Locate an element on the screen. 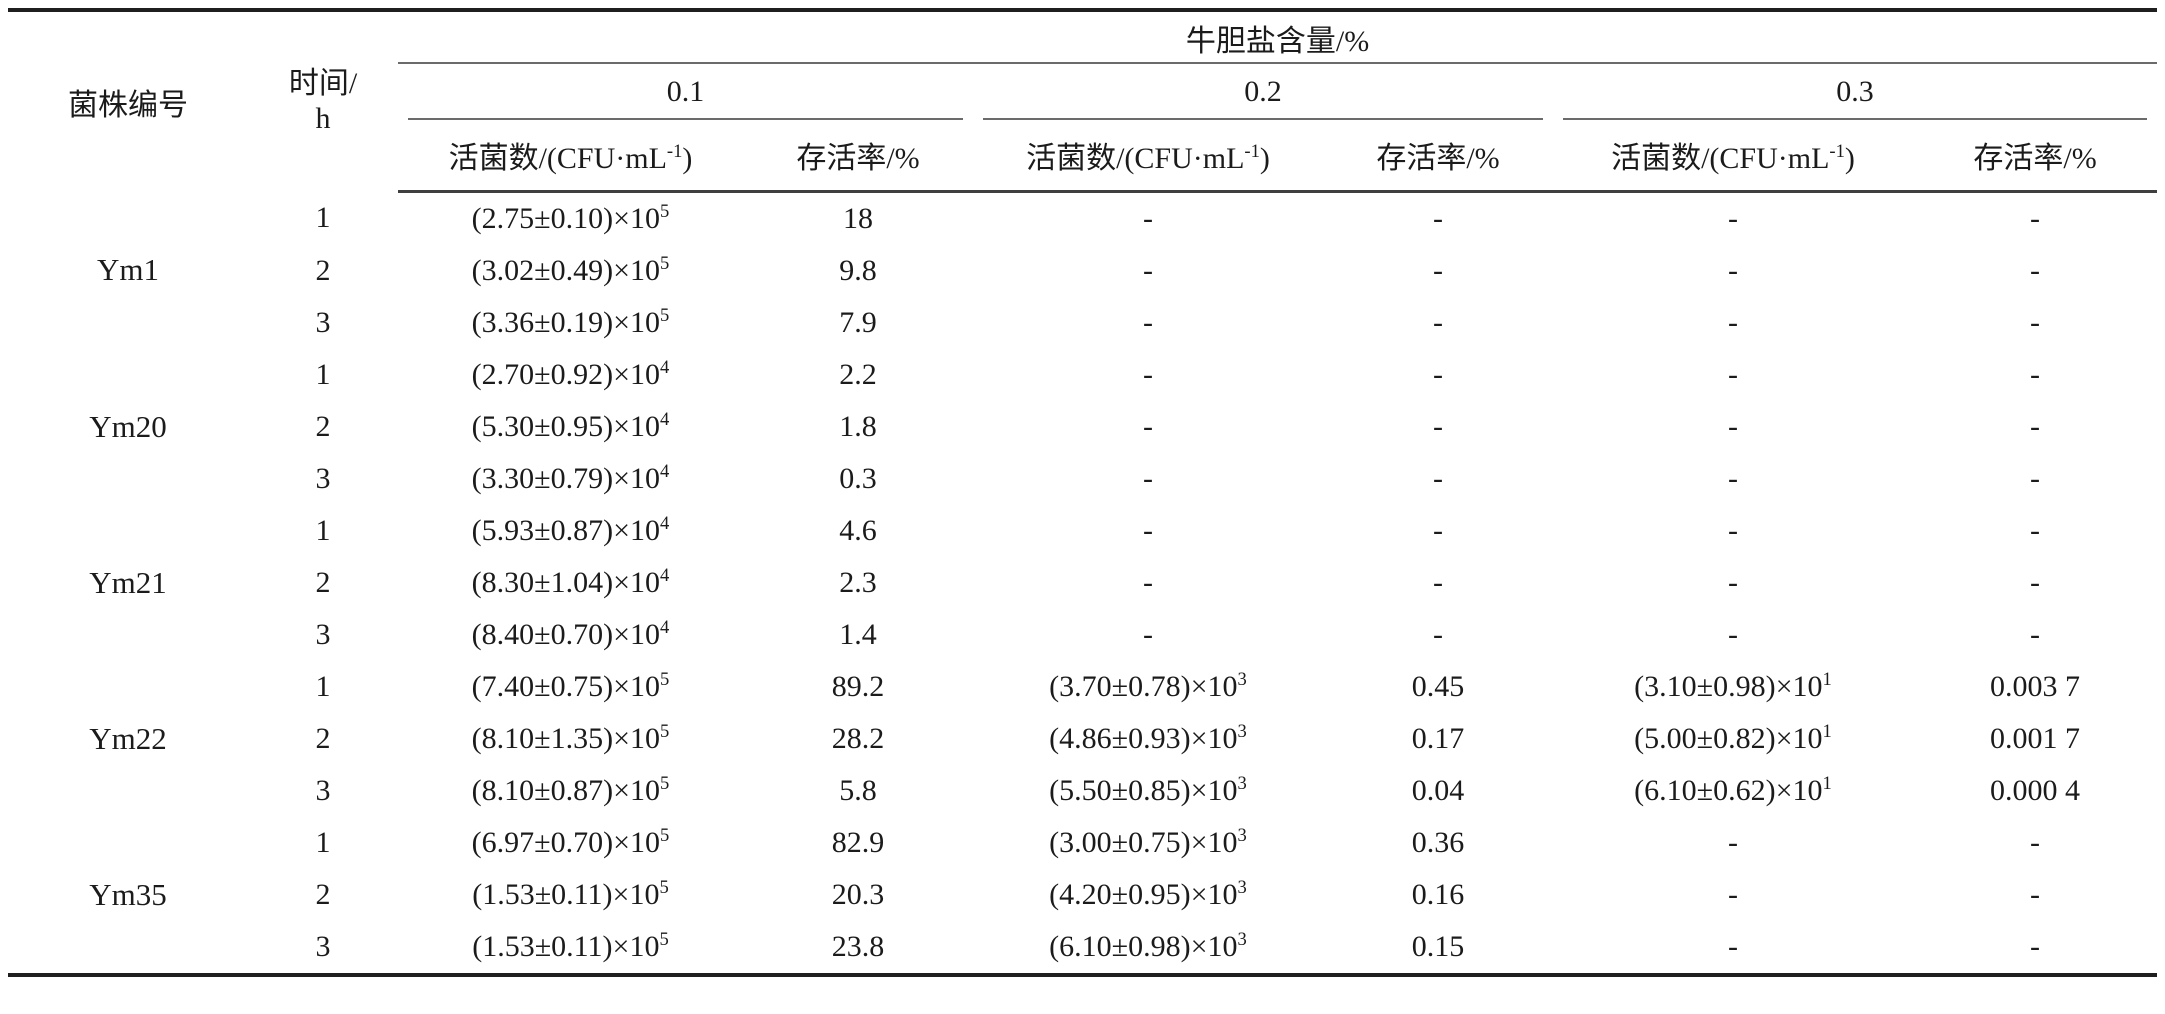  viable-count-cell: (6.10±0.62)×101 is located at coordinates (1733, 790).